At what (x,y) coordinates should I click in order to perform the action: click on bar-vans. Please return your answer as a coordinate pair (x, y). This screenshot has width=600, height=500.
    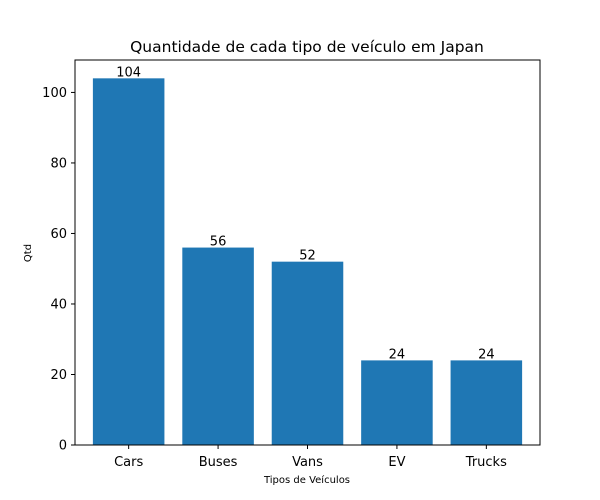
    Looking at the image, I should click on (307, 353).